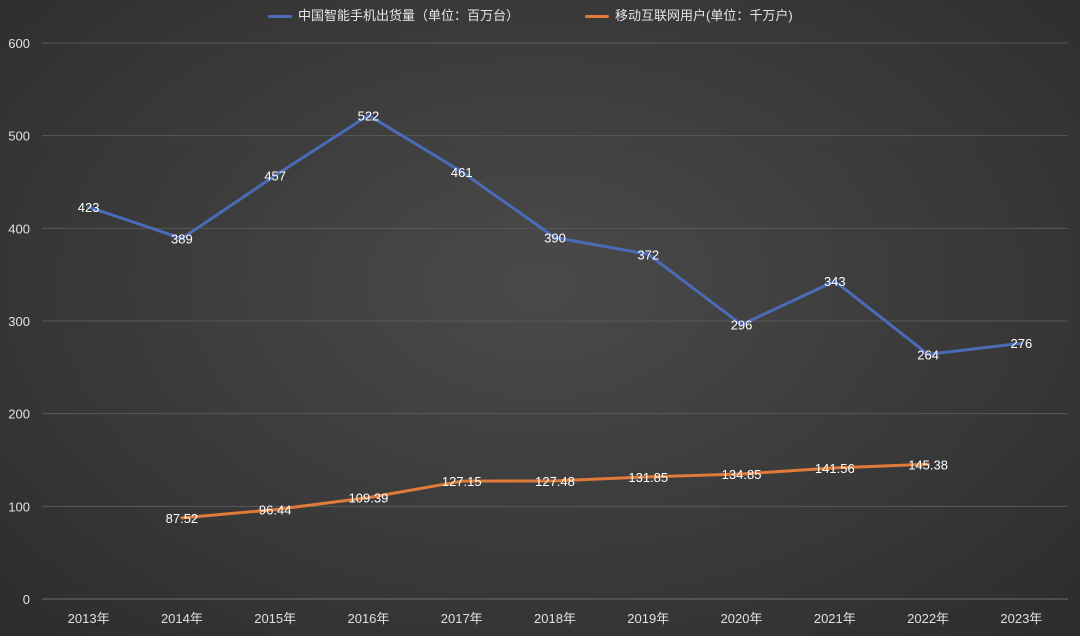 This screenshot has height=636, width=1080. What do you see at coordinates (19, 321) in the screenshot?
I see `y-tick-label: 300` at bounding box center [19, 321].